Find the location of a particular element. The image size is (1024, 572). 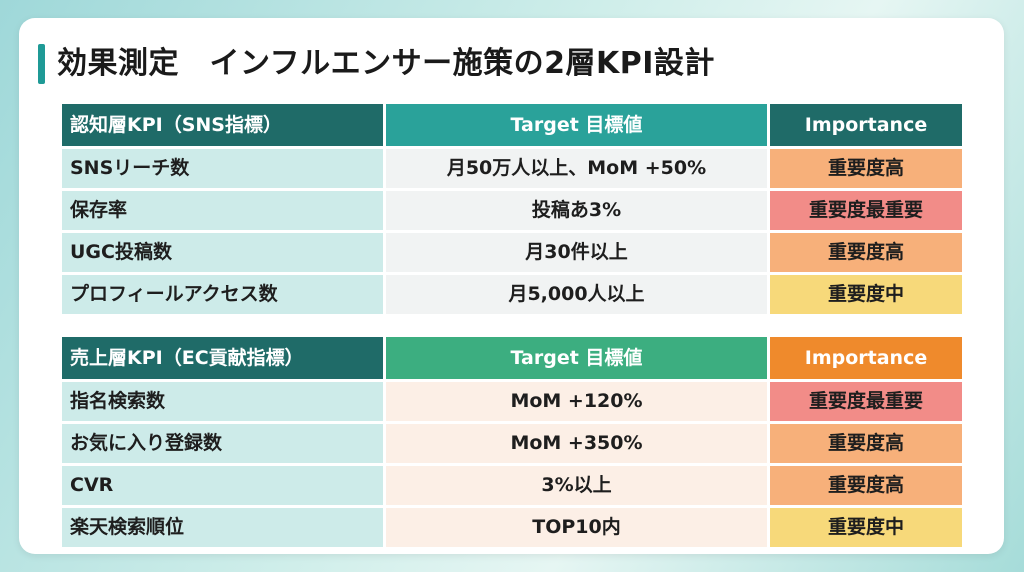

sales-row-kpi: 指名検索数 is located at coordinates (222, 401).